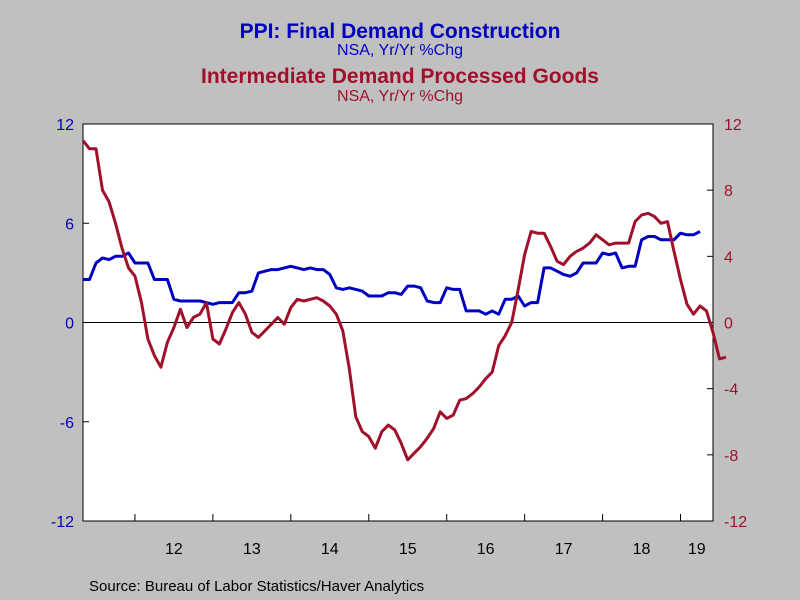 The height and width of the screenshot is (600, 800). I want to click on series-line-final-demand-construction, so click(392, 273).